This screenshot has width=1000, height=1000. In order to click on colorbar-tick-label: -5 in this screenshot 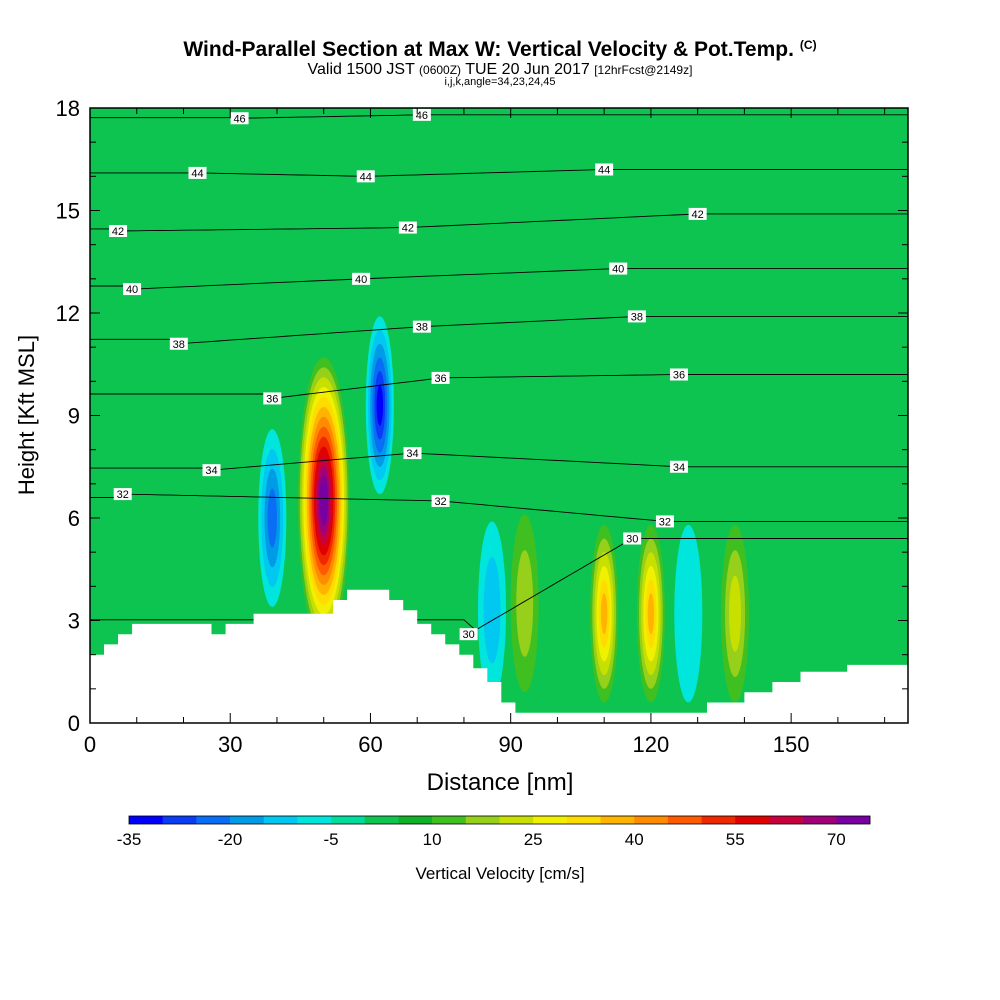, I will do `click(331, 839)`.